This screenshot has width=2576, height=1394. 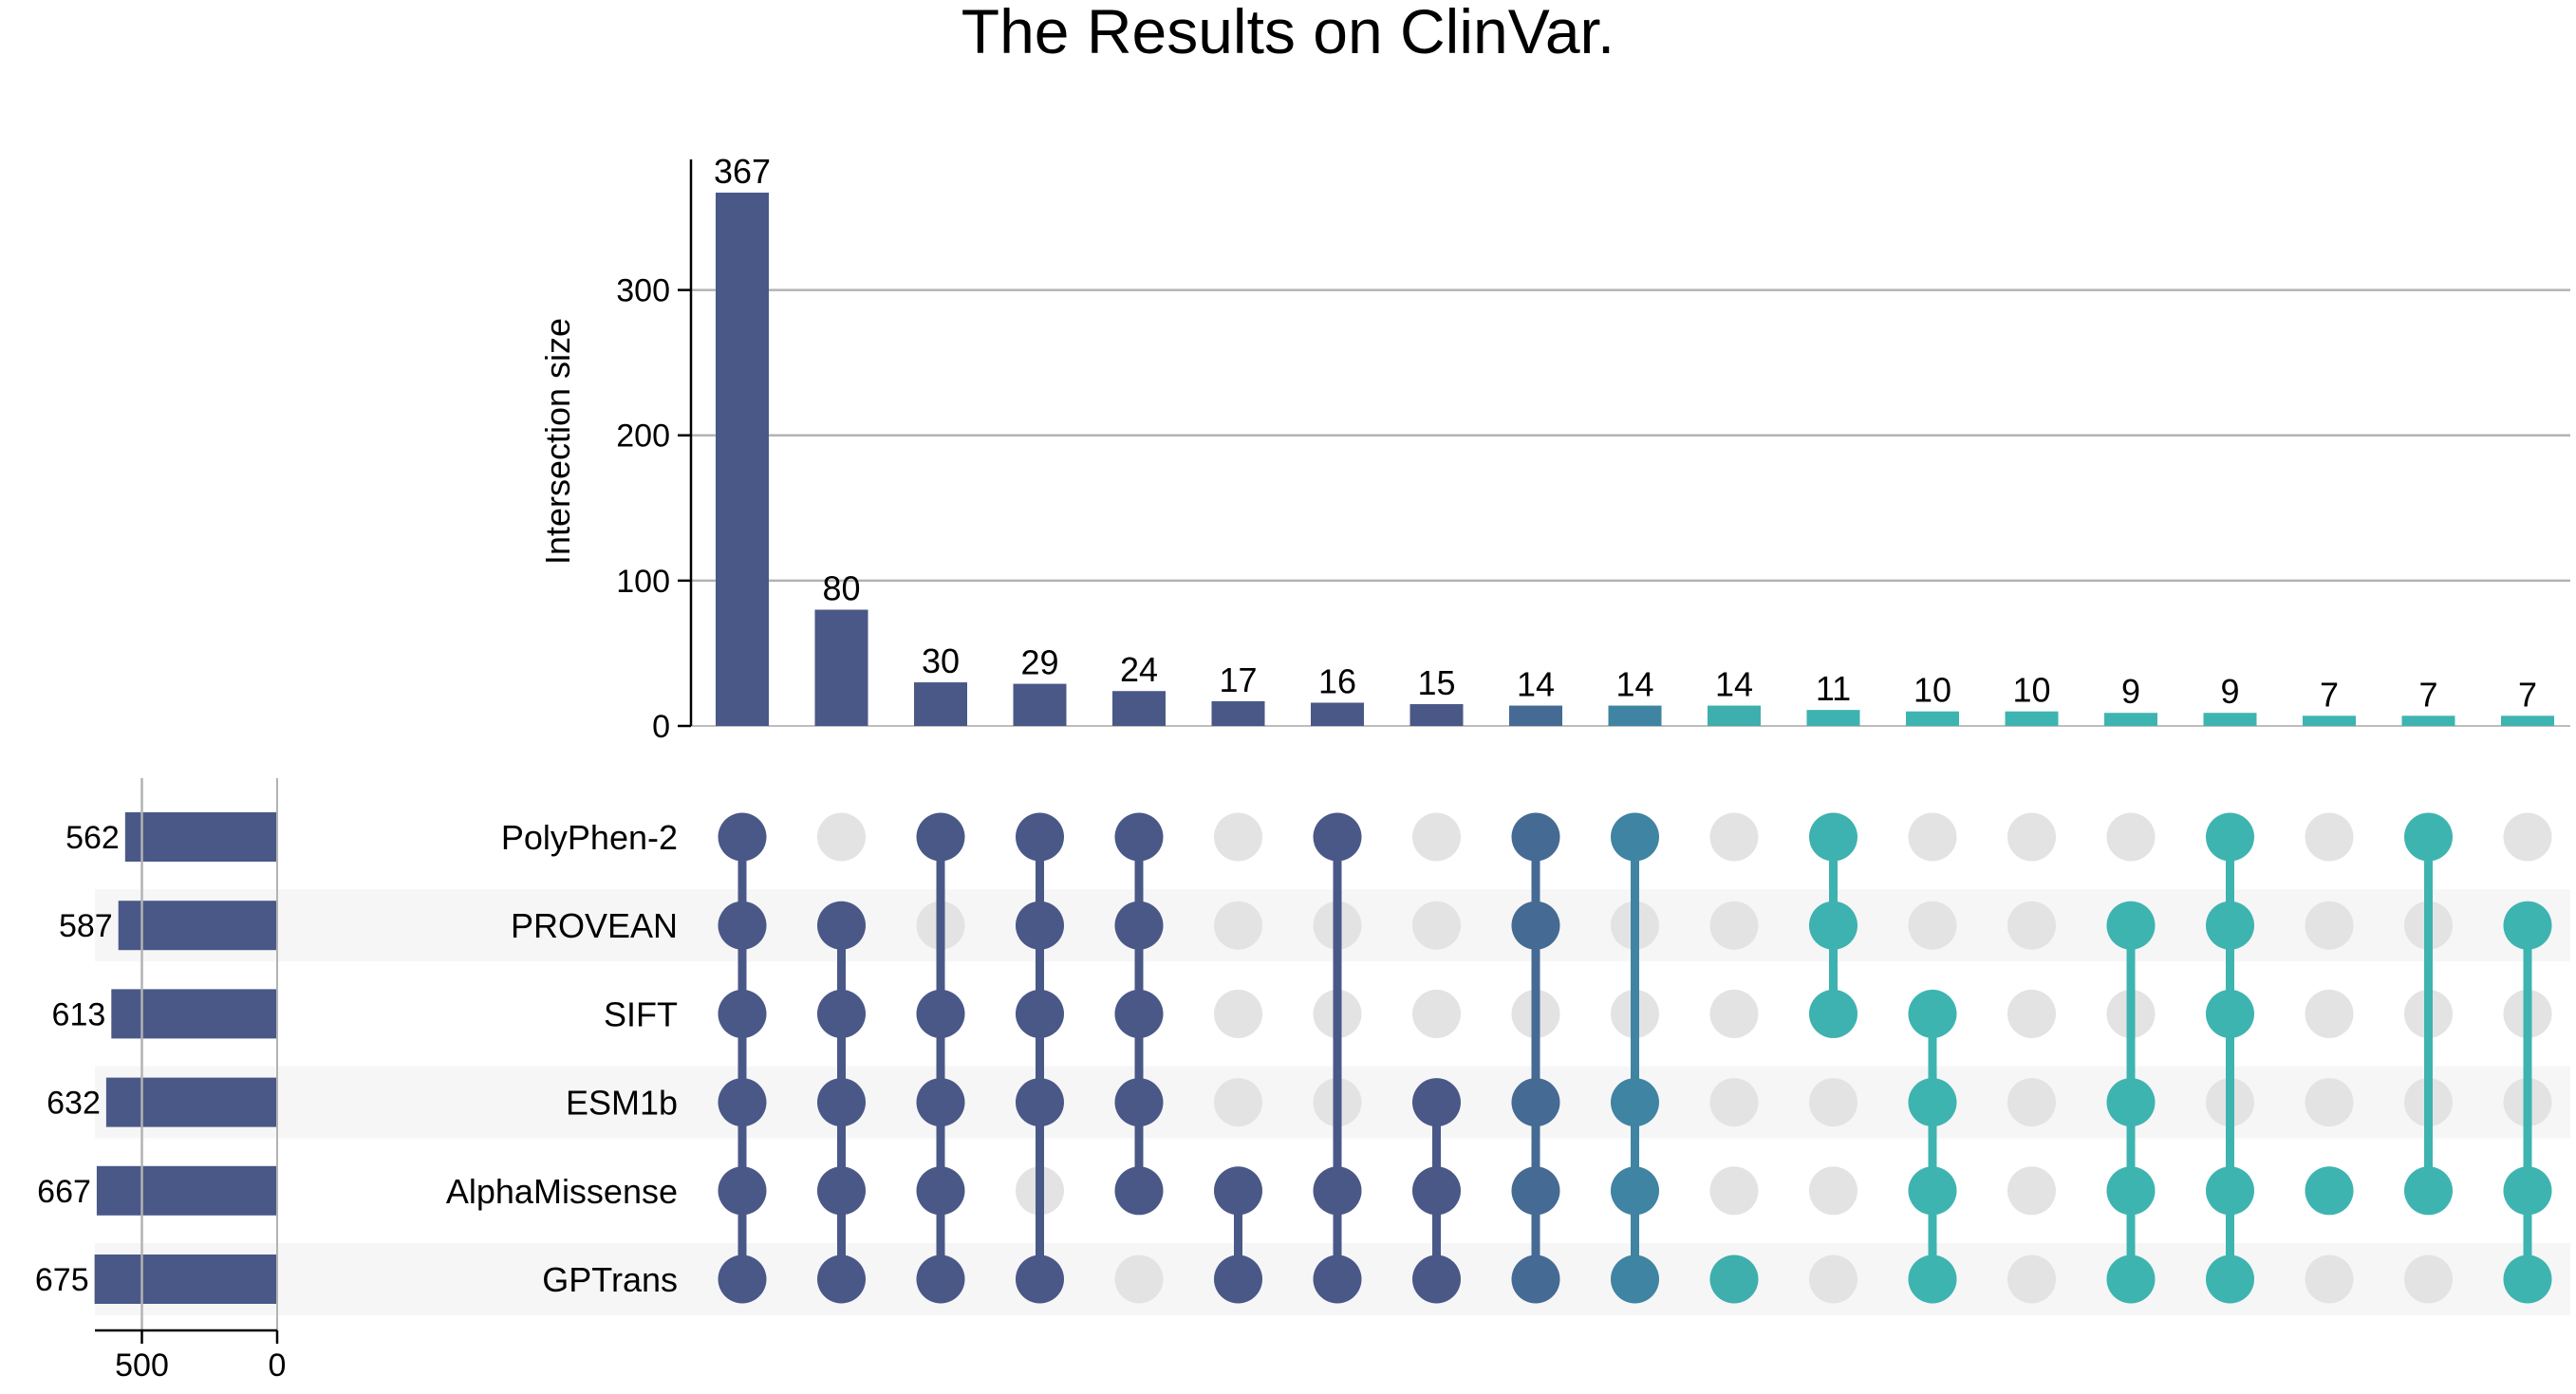 What do you see at coordinates (1238, 679) in the screenshot?
I see `intersection-size-label: 17` at bounding box center [1238, 679].